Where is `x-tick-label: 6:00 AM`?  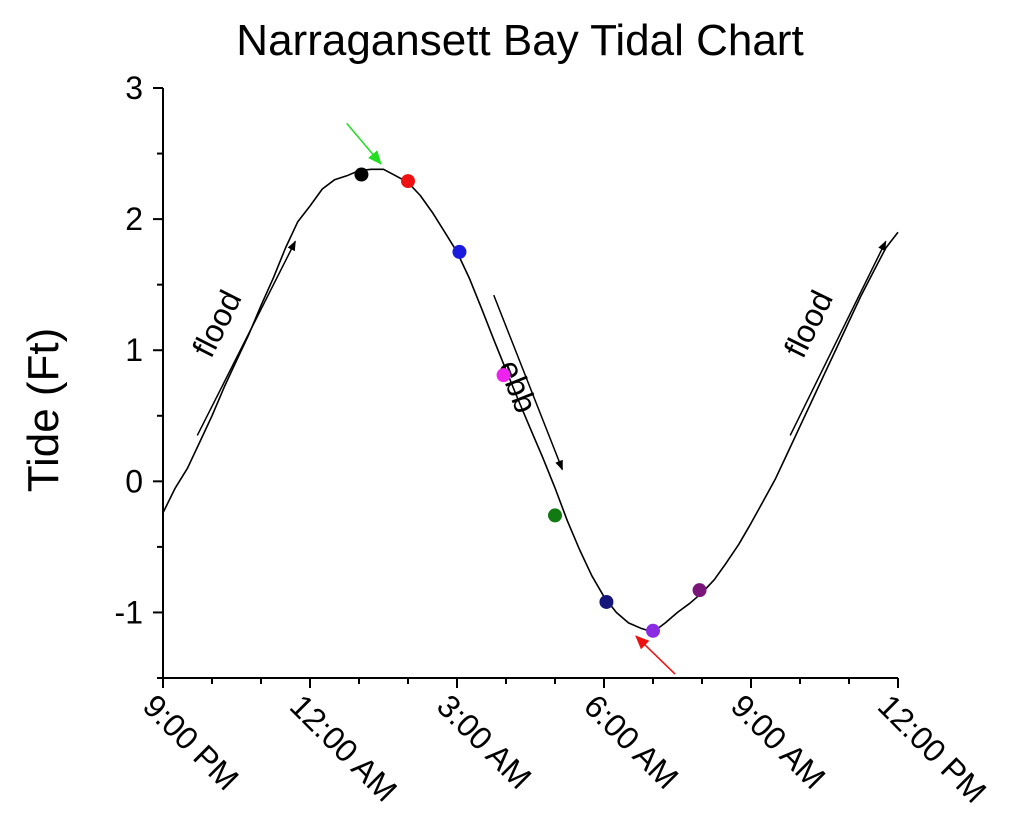
x-tick-label: 6:00 AM is located at coordinates (631, 741).